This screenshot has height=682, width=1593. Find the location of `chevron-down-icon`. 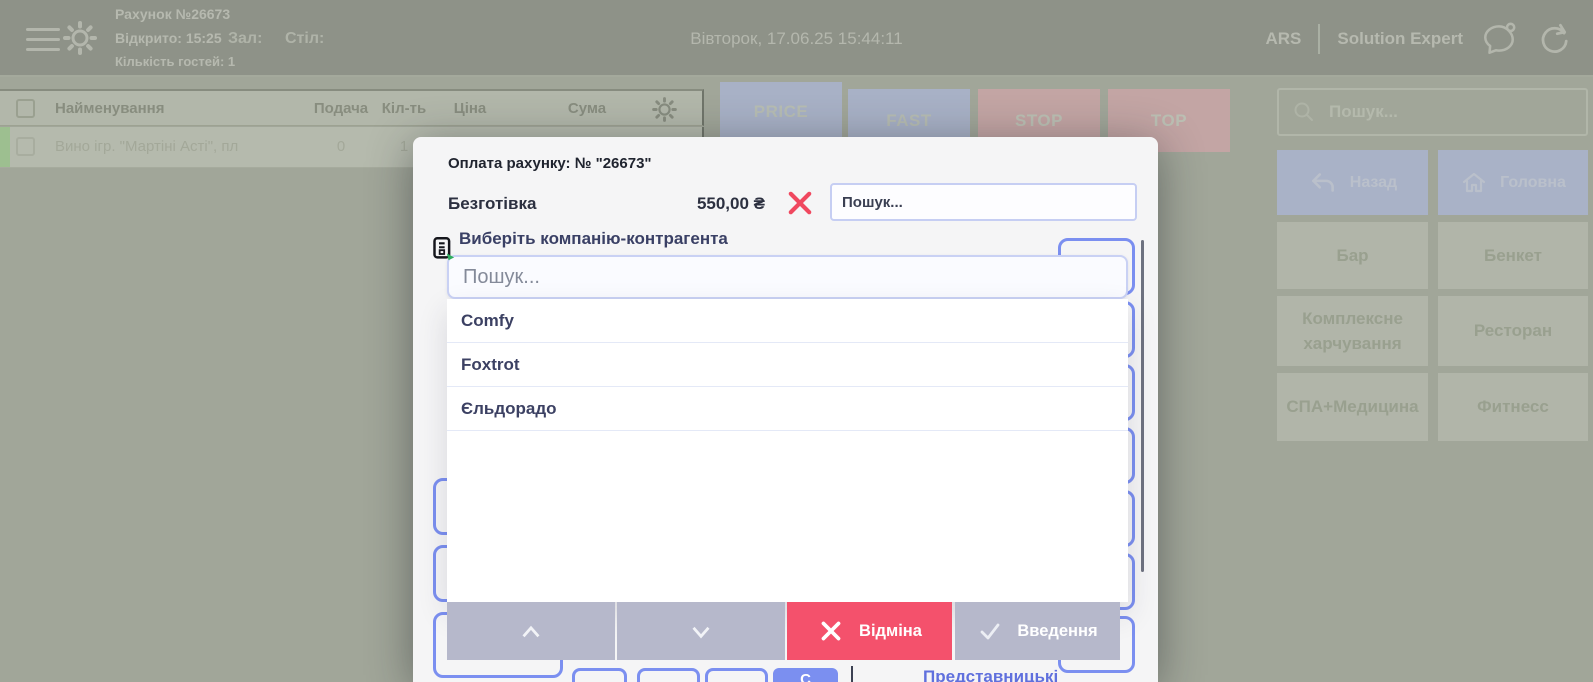

chevron-down-icon is located at coordinates (701, 632).